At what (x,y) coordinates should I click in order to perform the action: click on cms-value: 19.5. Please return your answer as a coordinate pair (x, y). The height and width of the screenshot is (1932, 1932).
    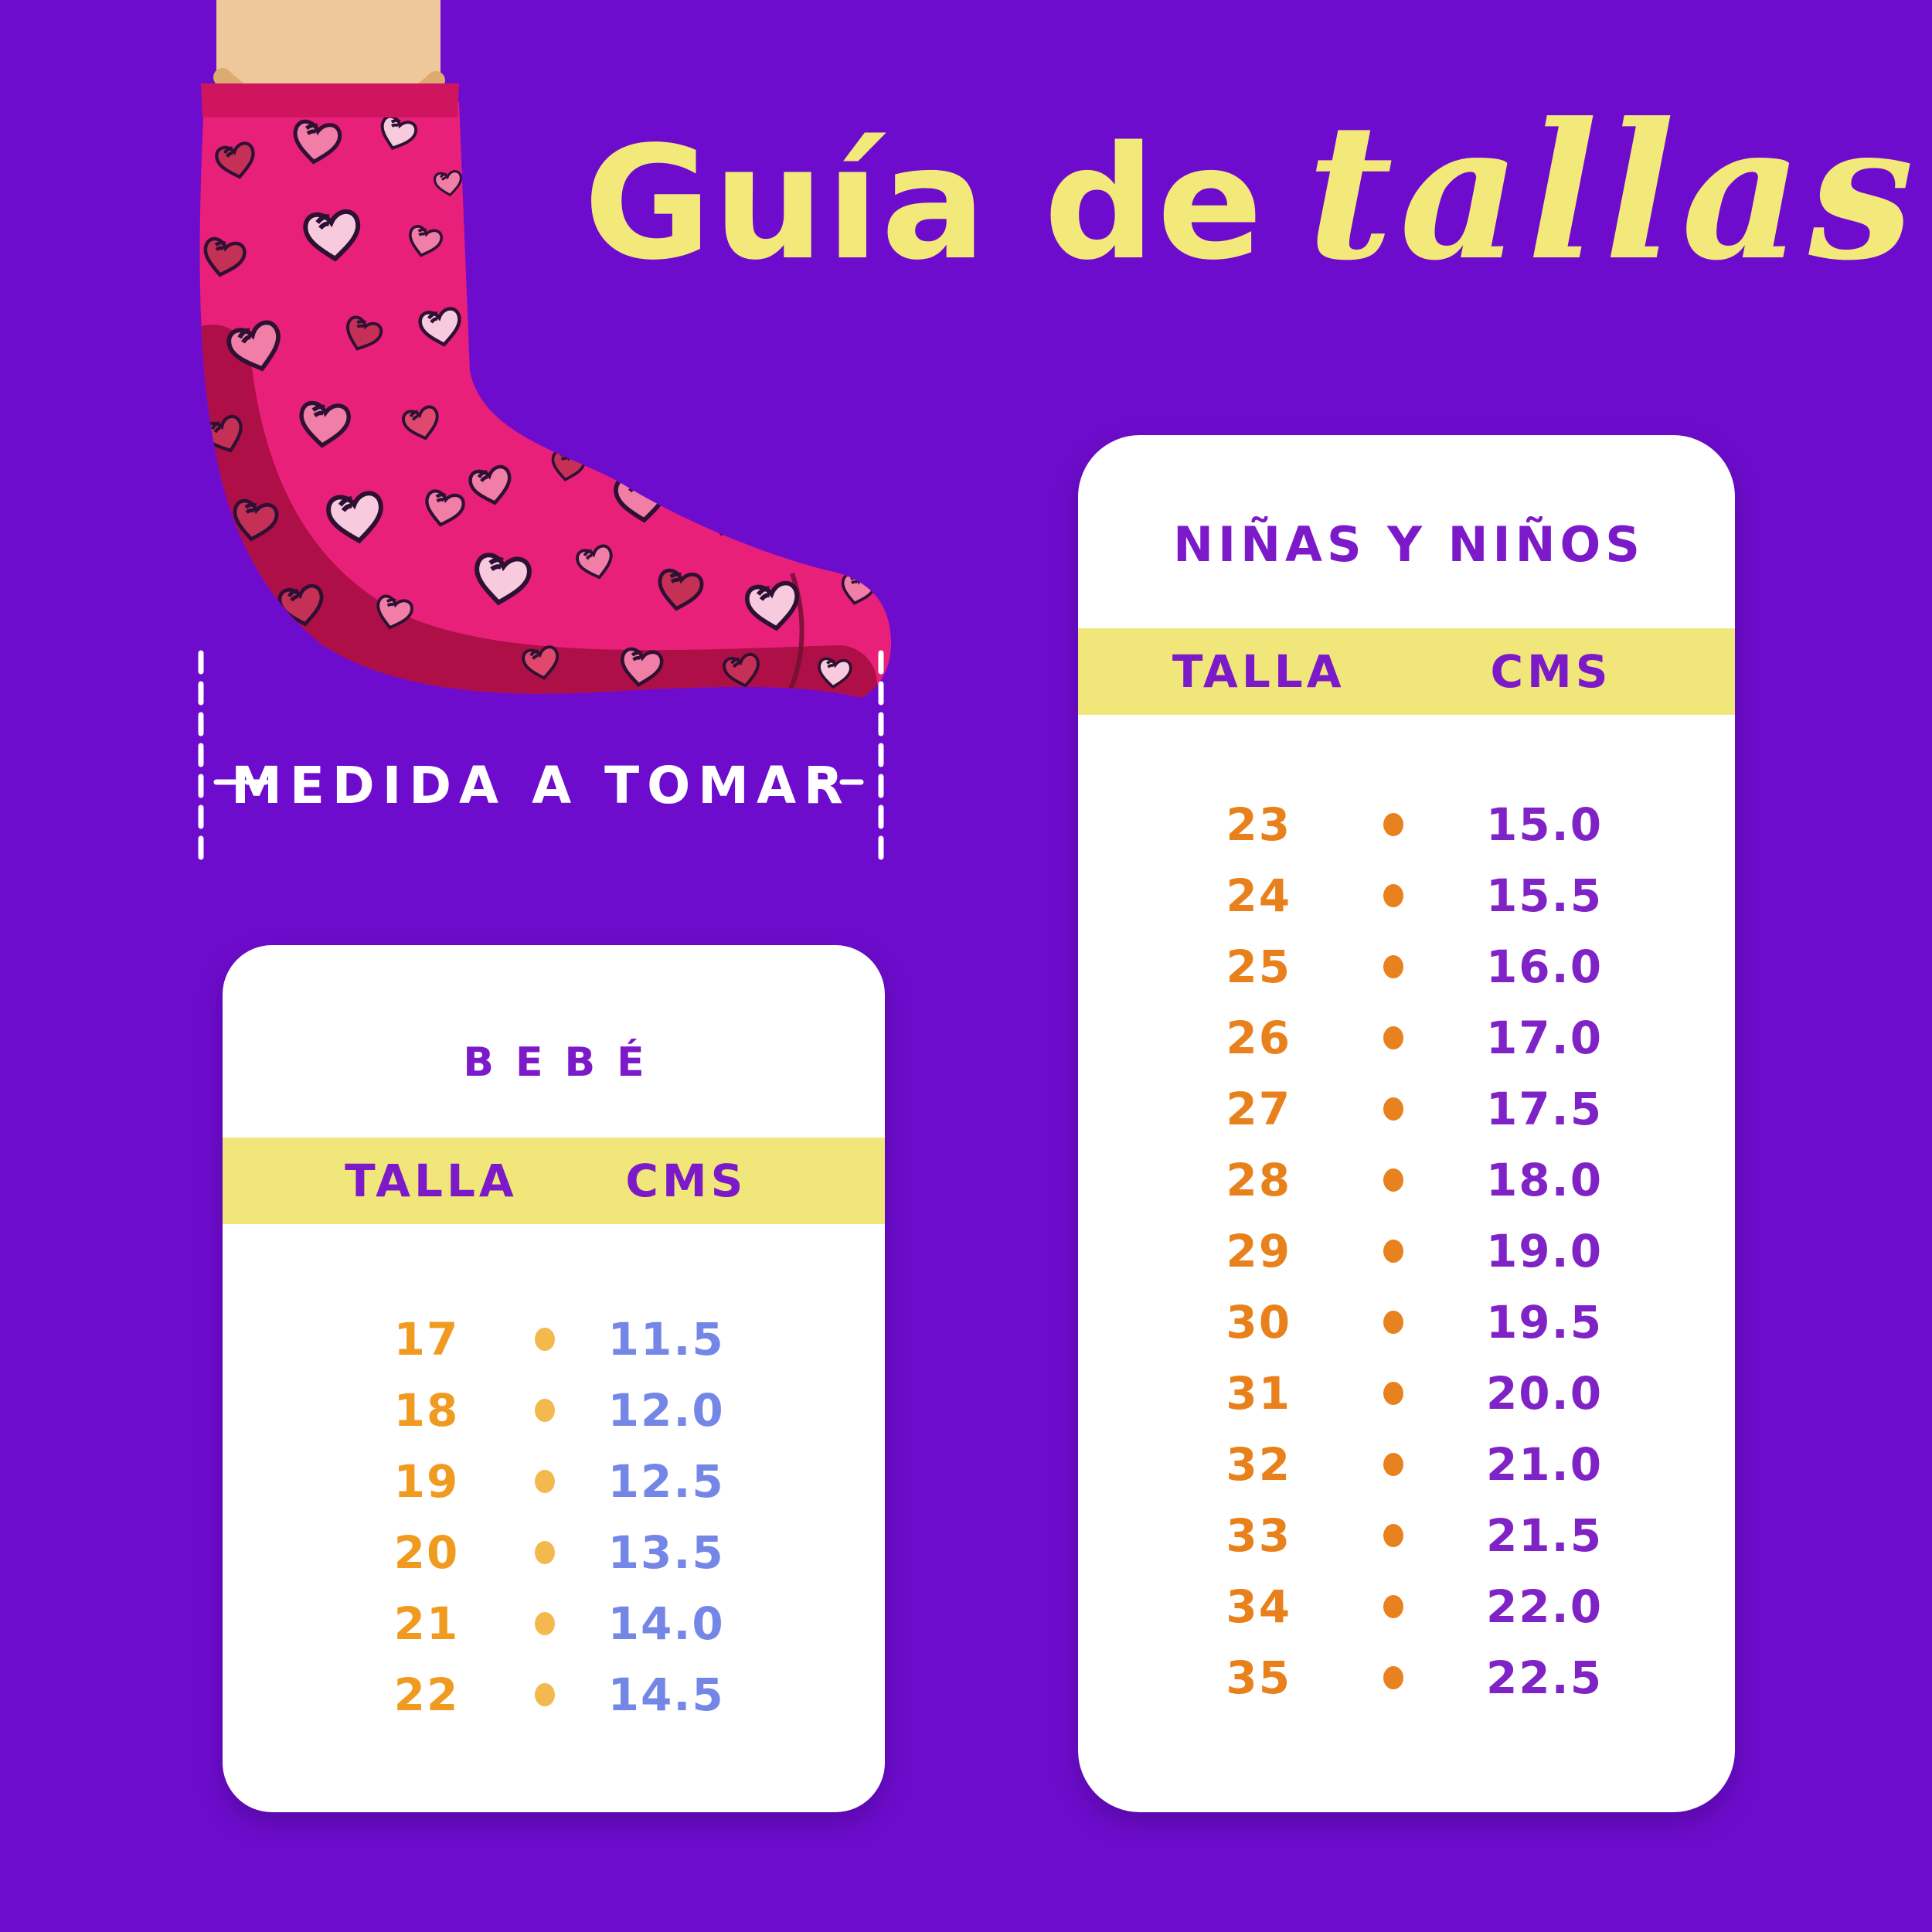
    Looking at the image, I should click on (1545, 1322).